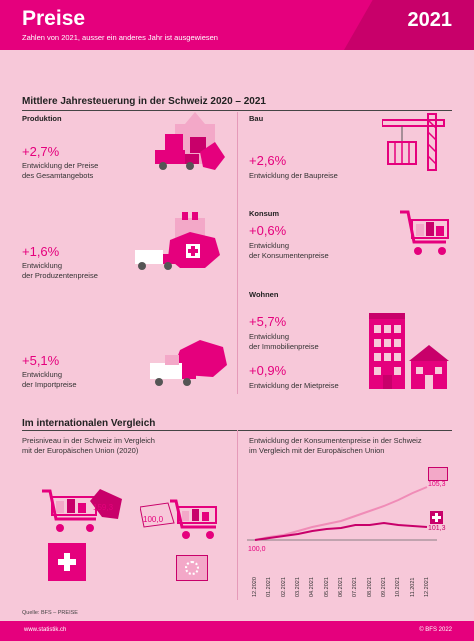 The image size is (474, 641). Describe the element at coordinates (41, 251) in the screenshot. I see `produktion-produzenten-value: +1,6%` at that location.